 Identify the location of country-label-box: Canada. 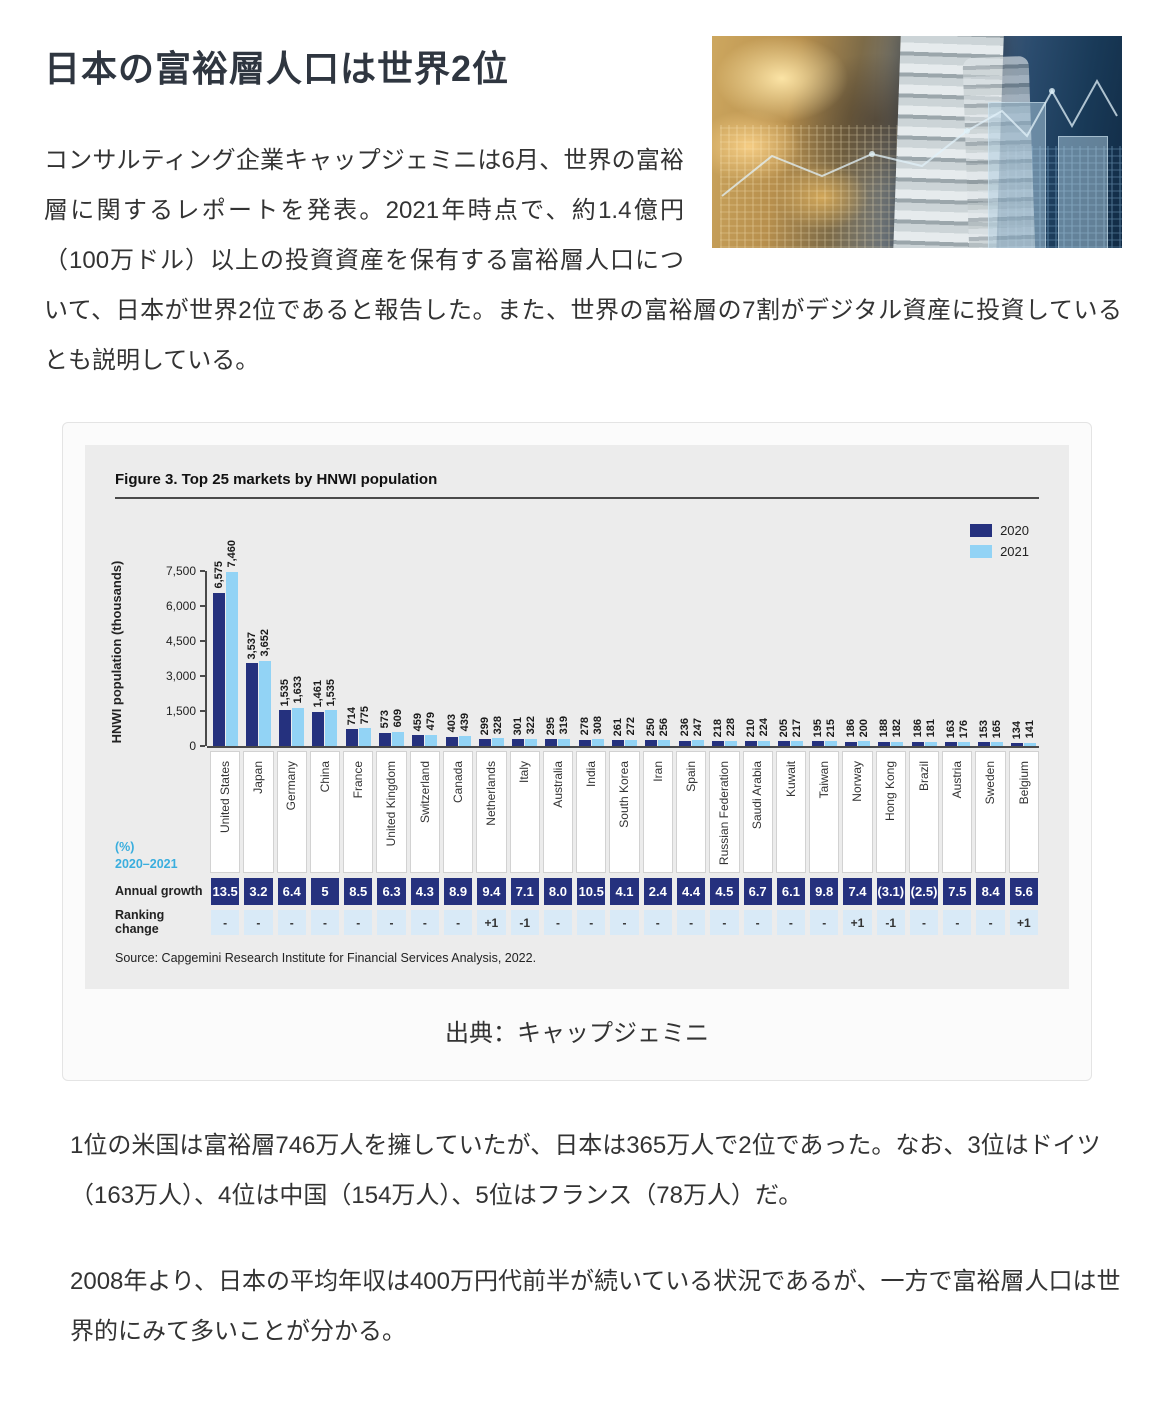
(458, 812).